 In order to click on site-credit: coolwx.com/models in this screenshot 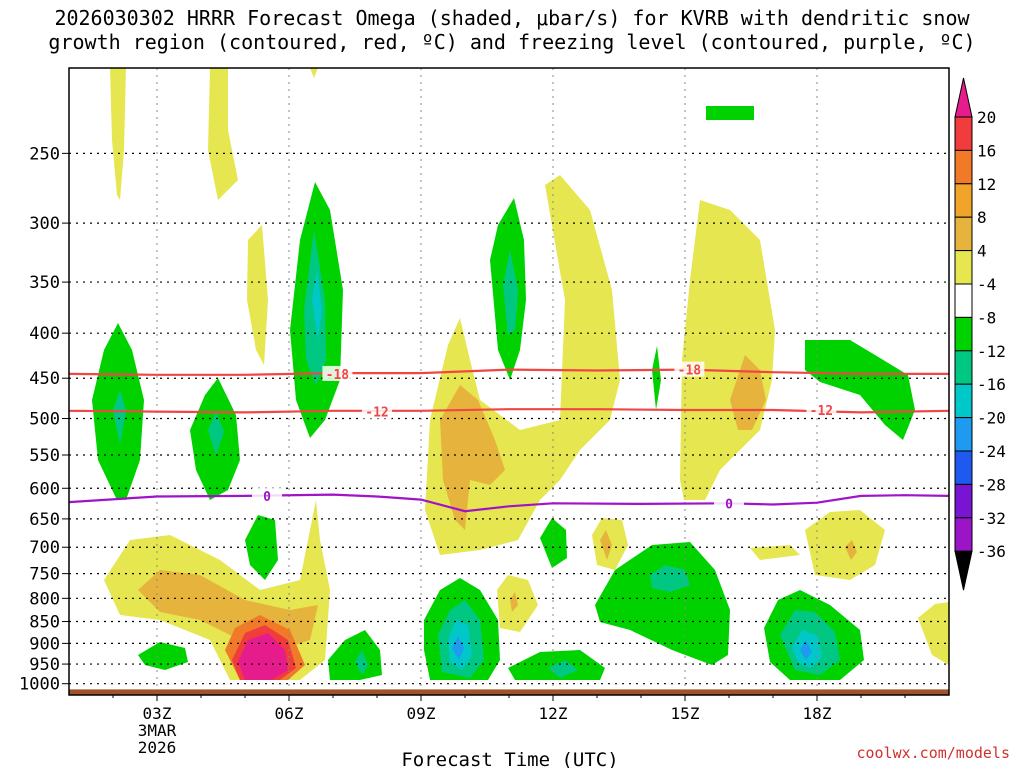, I will do `click(933, 753)`.